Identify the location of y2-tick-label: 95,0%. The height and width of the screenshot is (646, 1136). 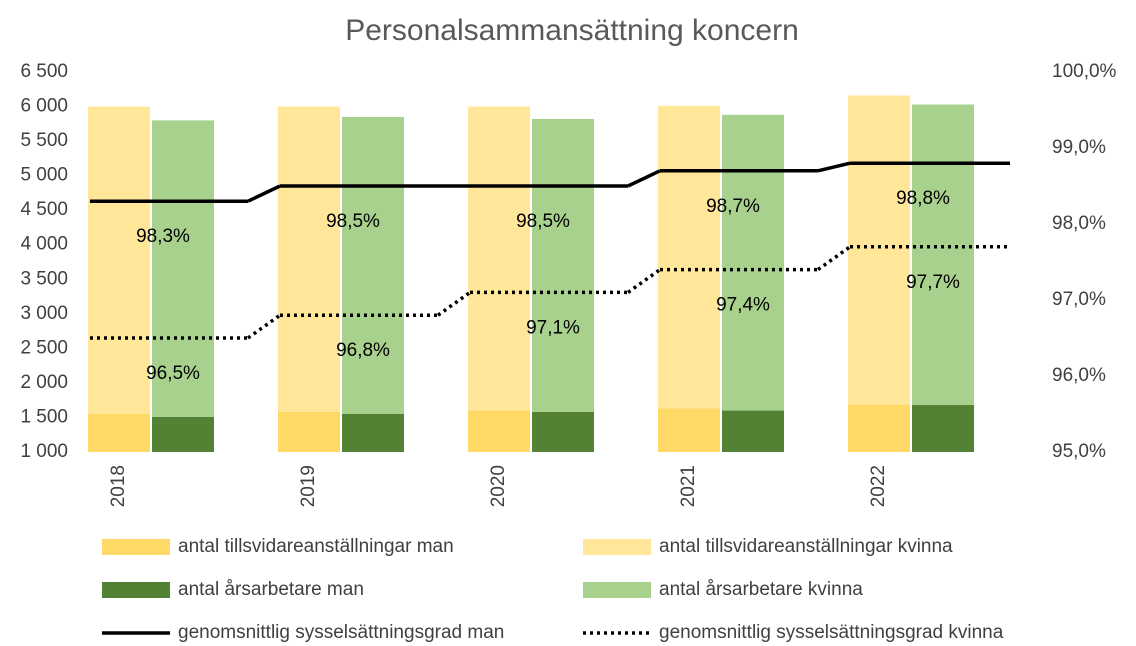
(1079, 451).